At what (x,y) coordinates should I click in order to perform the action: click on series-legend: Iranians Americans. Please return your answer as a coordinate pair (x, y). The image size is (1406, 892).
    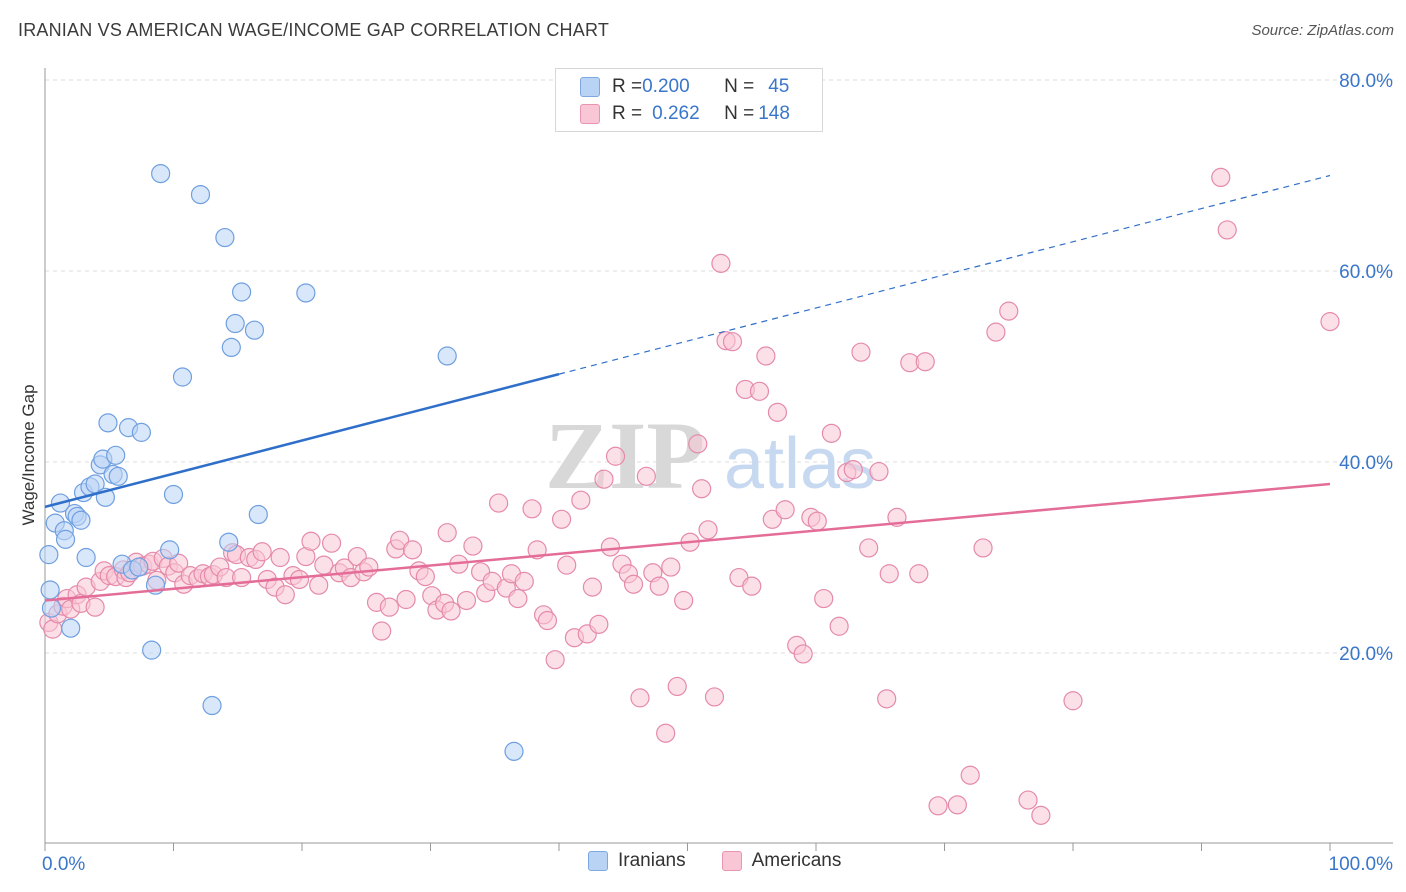
    Looking at the image, I should click on (732, 861).